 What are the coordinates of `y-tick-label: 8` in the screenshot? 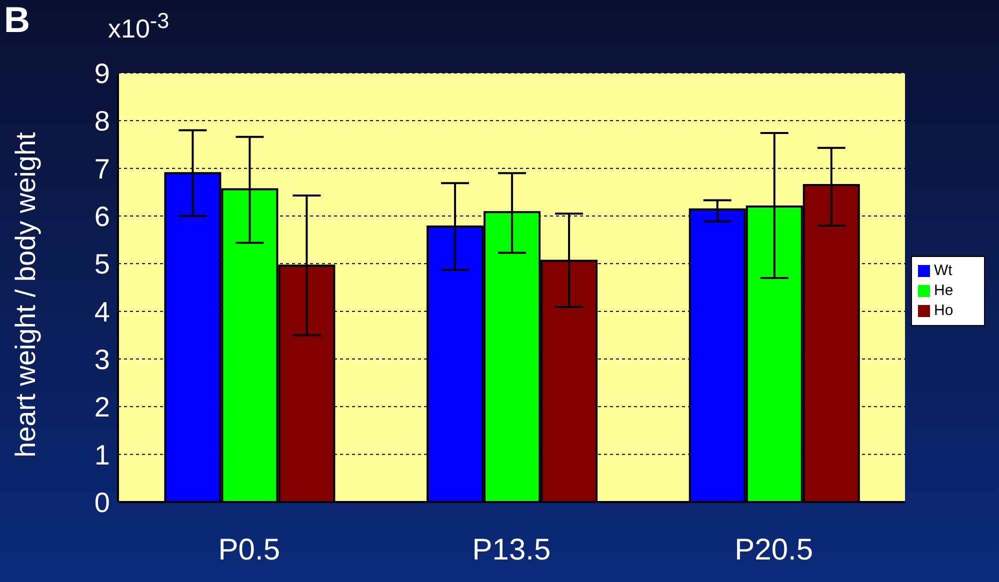 It's located at (102, 121).